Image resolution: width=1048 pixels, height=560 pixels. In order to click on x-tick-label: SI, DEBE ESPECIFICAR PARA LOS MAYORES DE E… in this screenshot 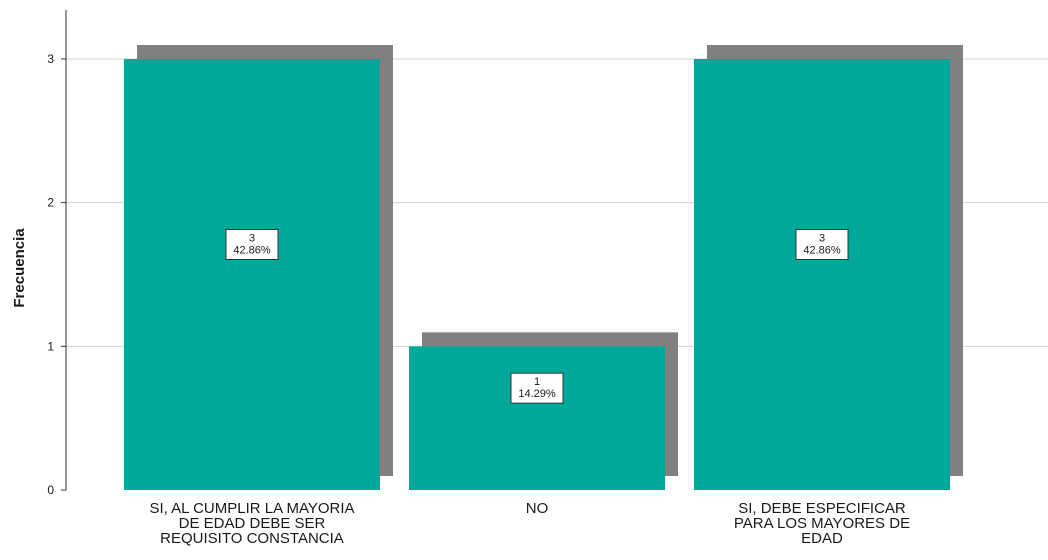, I will do `click(822, 523)`.